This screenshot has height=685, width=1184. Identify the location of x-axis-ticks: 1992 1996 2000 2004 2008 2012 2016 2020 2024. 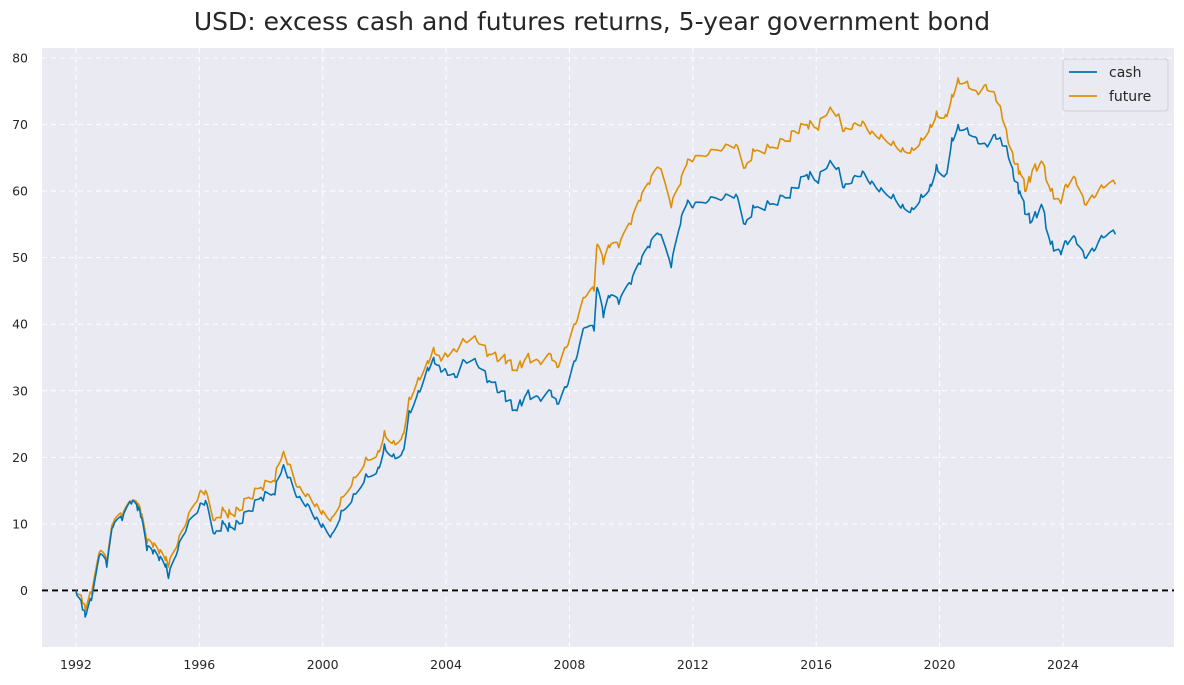
(569, 664).